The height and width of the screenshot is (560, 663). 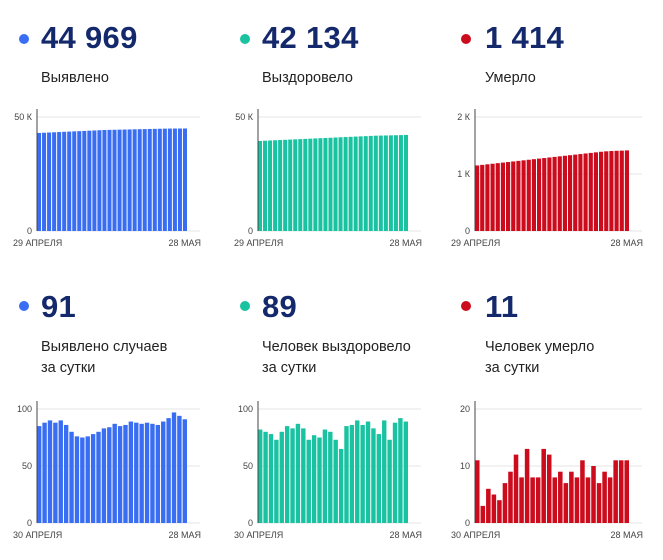 What do you see at coordinates (310, 37) in the screenshot?
I see `total-recovered: 42 134` at bounding box center [310, 37].